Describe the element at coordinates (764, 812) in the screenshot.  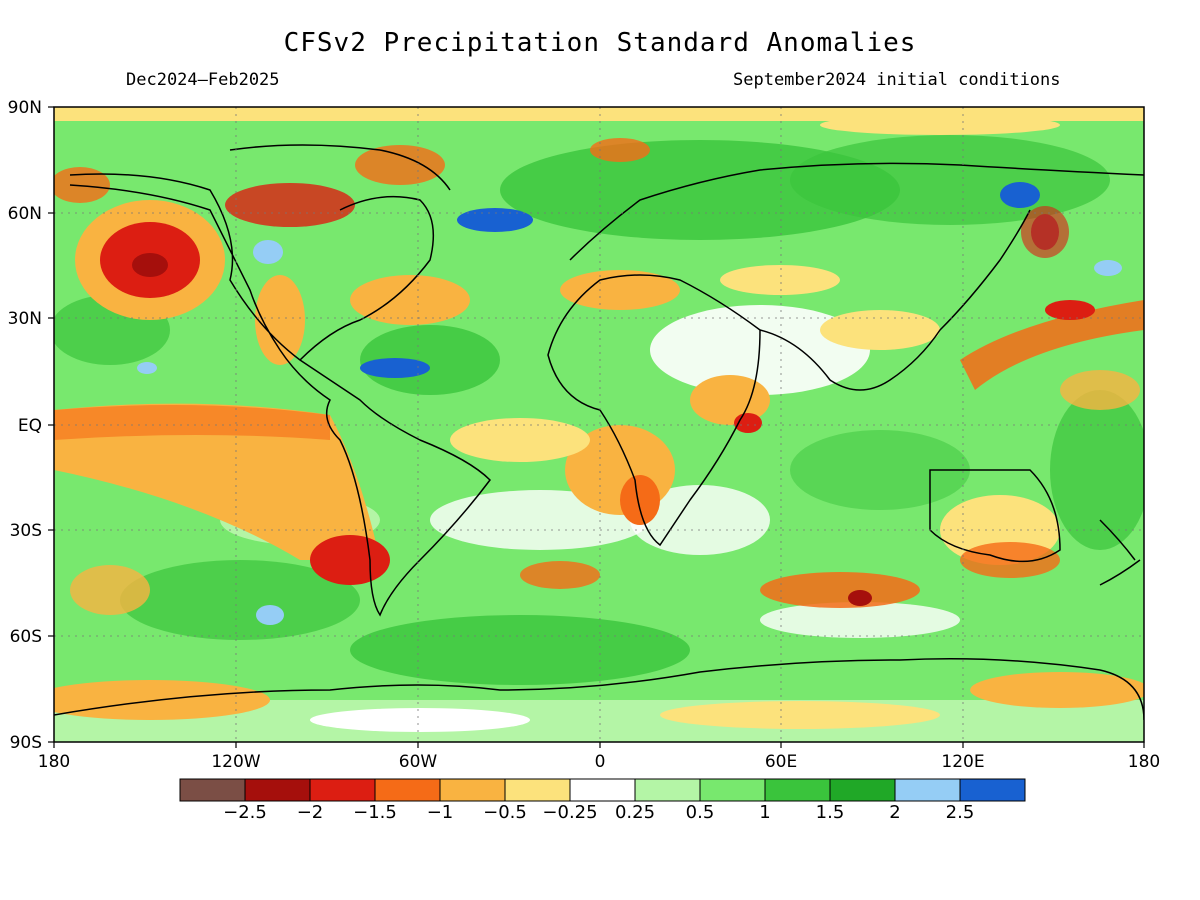
I see `colorbar-tick-label: 1` at that location.